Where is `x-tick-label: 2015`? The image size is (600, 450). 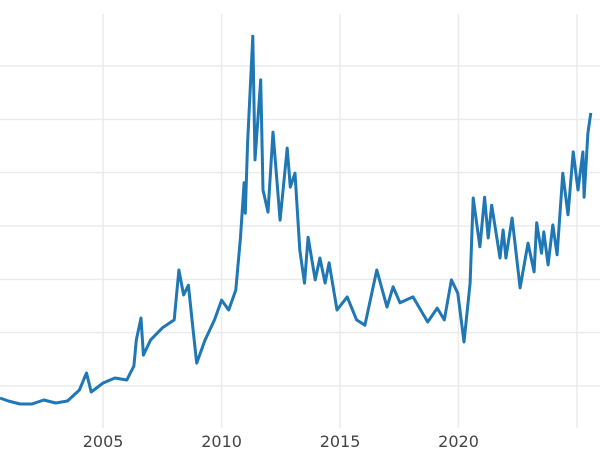
x-tick-label: 2015 is located at coordinates (340, 441).